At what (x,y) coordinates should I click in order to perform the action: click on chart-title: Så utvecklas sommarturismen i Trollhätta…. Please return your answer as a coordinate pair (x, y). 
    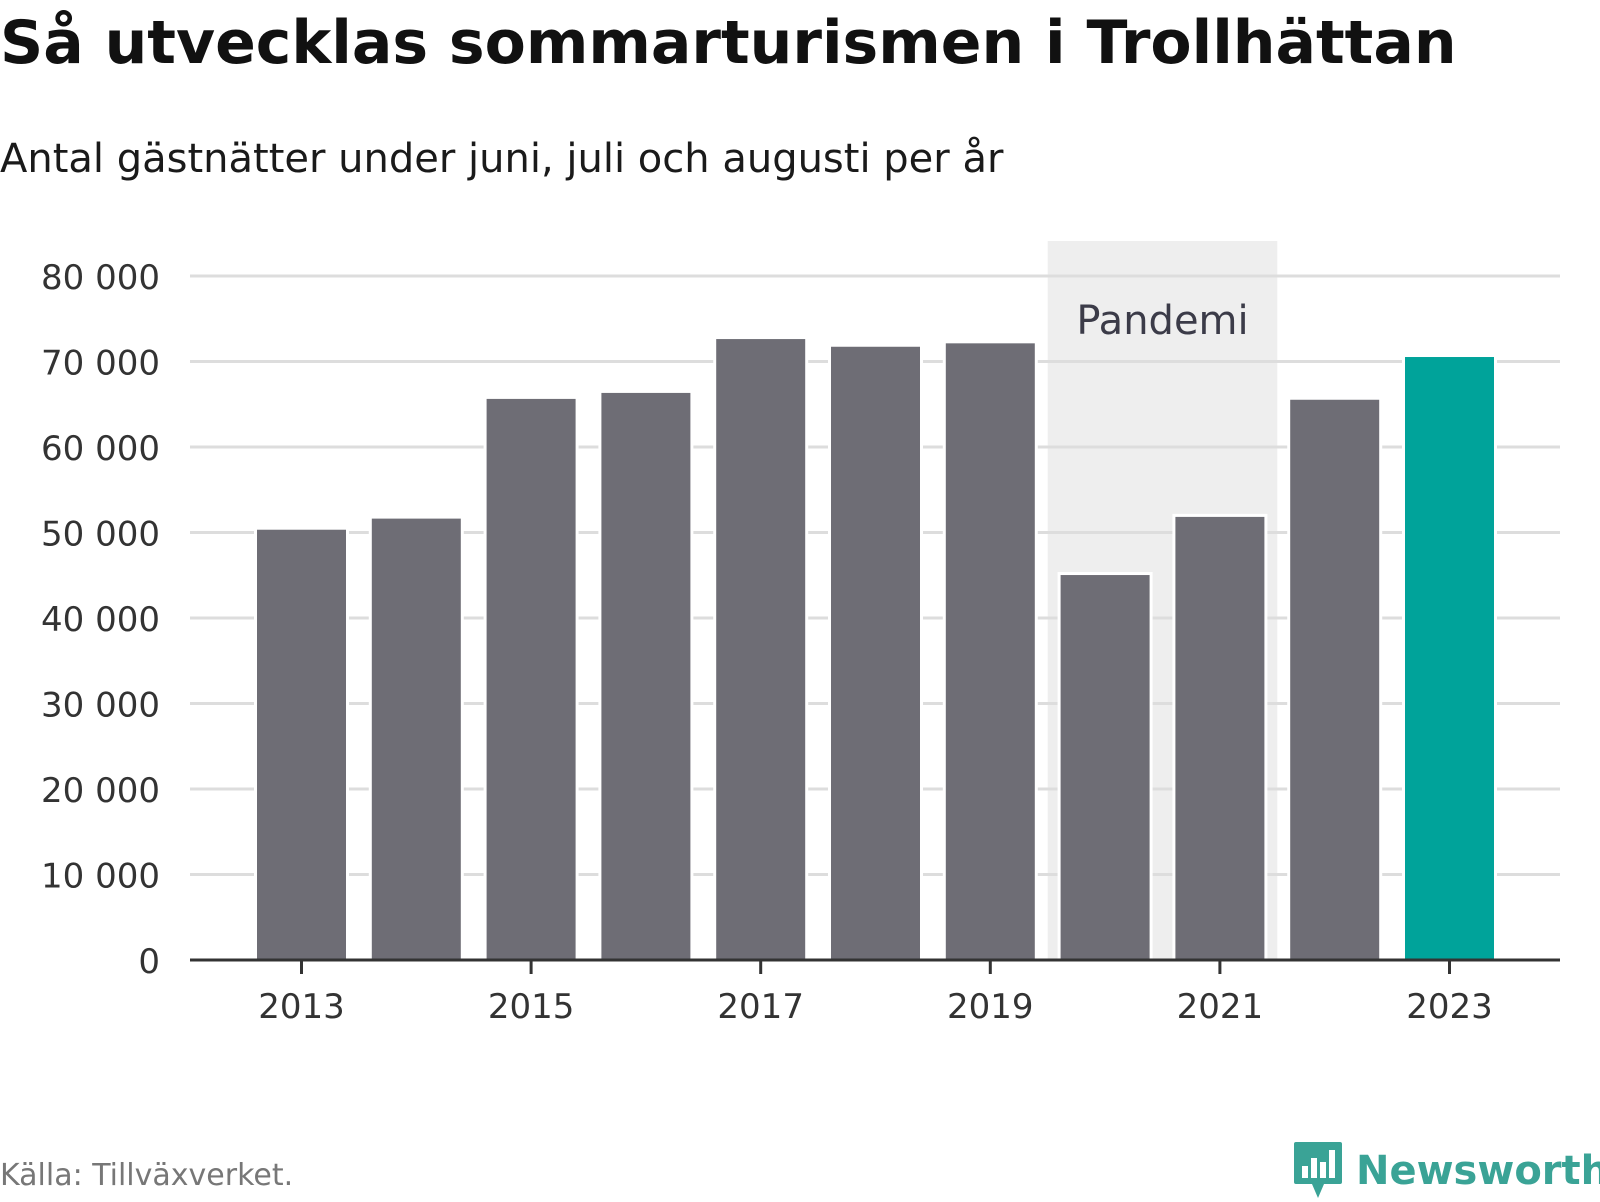
    Looking at the image, I should click on (728, 43).